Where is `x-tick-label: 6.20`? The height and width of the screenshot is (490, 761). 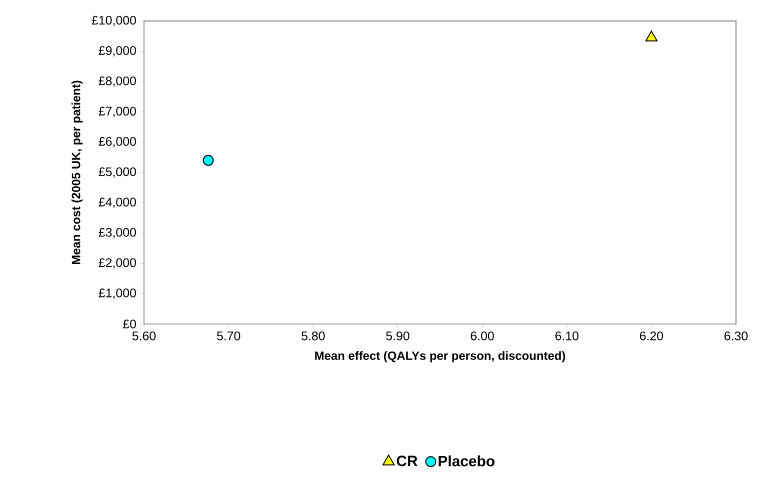
x-tick-label: 6.20 is located at coordinates (652, 336).